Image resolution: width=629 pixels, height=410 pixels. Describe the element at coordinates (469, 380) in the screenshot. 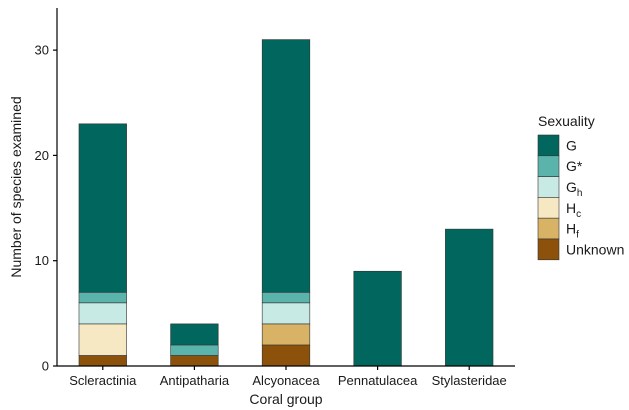

I see `x-tick-label: Stylasteridae` at that location.